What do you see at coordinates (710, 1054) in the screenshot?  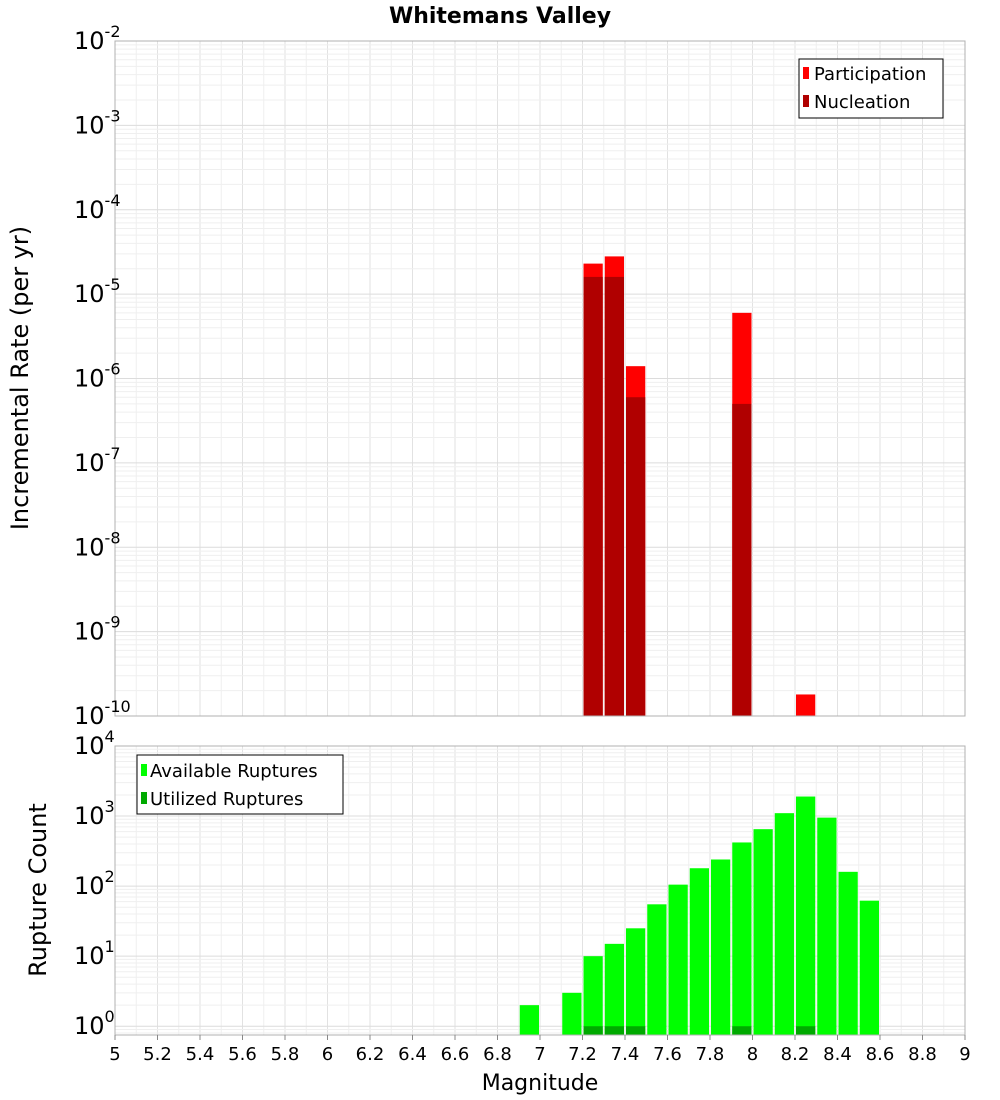 I see `x-tick-label: 7.8` at bounding box center [710, 1054].